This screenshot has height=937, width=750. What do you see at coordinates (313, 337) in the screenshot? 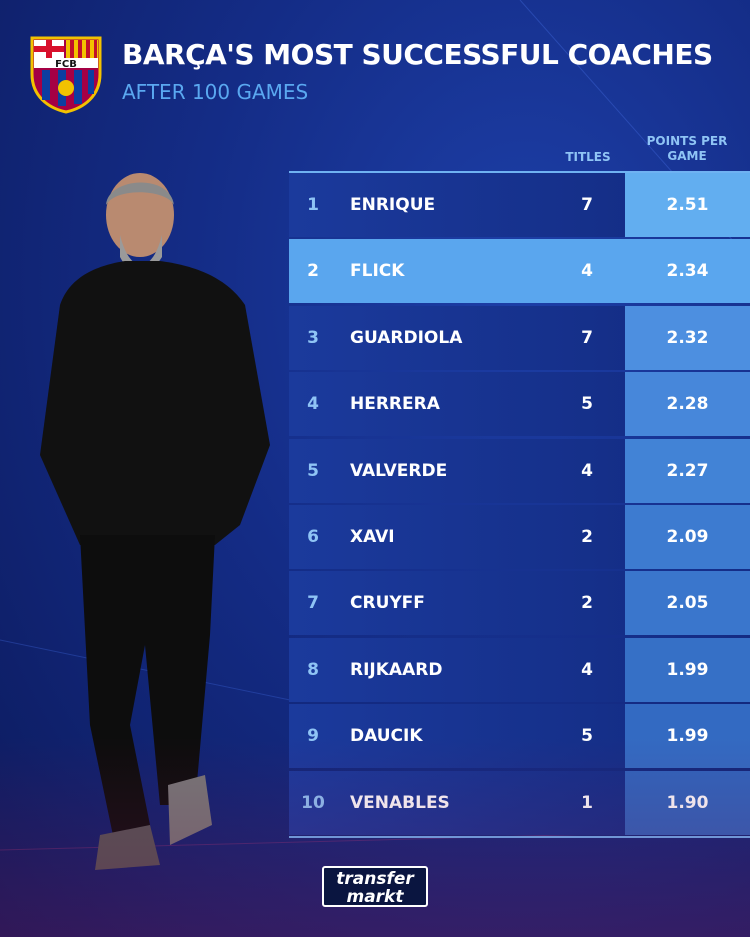
I see `rank: 3` at bounding box center [313, 337].